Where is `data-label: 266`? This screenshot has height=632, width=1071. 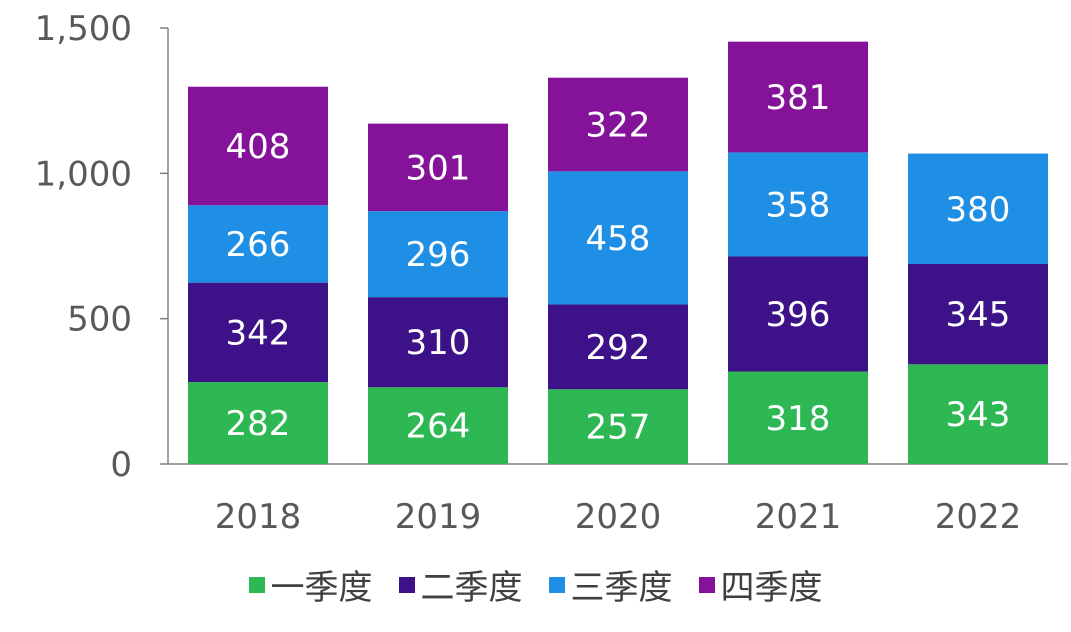 data-label: 266 is located at coordinates (258, 245).